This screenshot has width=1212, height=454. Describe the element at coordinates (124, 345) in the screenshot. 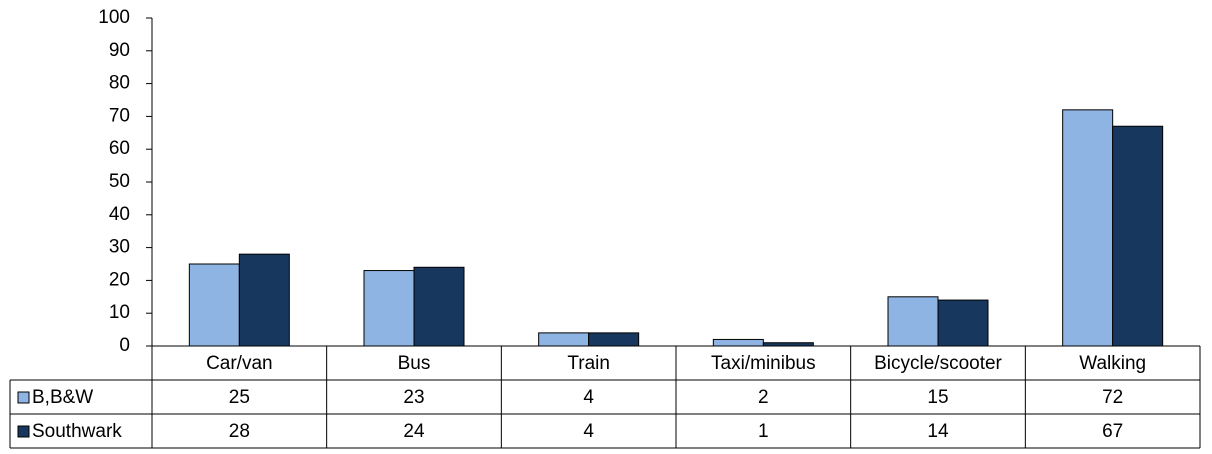

I see `y-tick-label: 0` at that location.